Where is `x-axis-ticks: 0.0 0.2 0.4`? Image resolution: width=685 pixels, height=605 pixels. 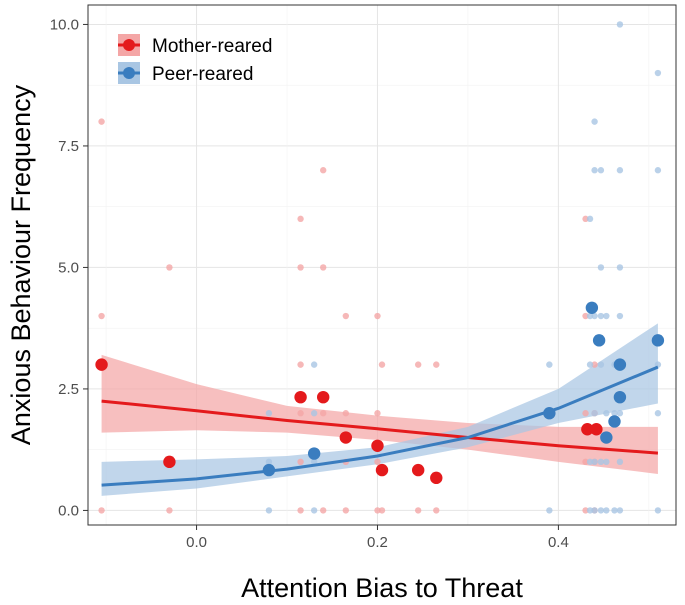 x-axis-ticks: 0.0 0.2 0.4 is located at coordinates (377, 538).